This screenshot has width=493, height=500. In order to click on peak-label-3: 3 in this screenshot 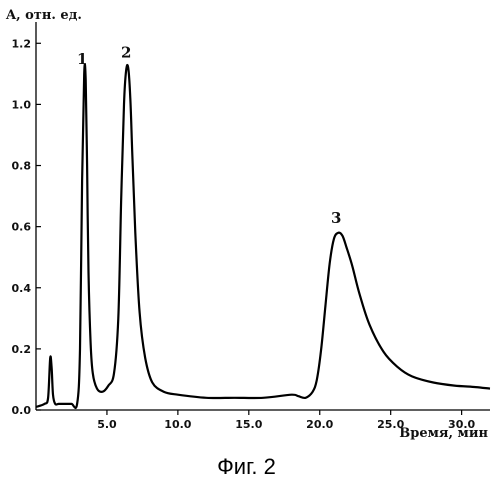, I will do `click(336, 218)`.